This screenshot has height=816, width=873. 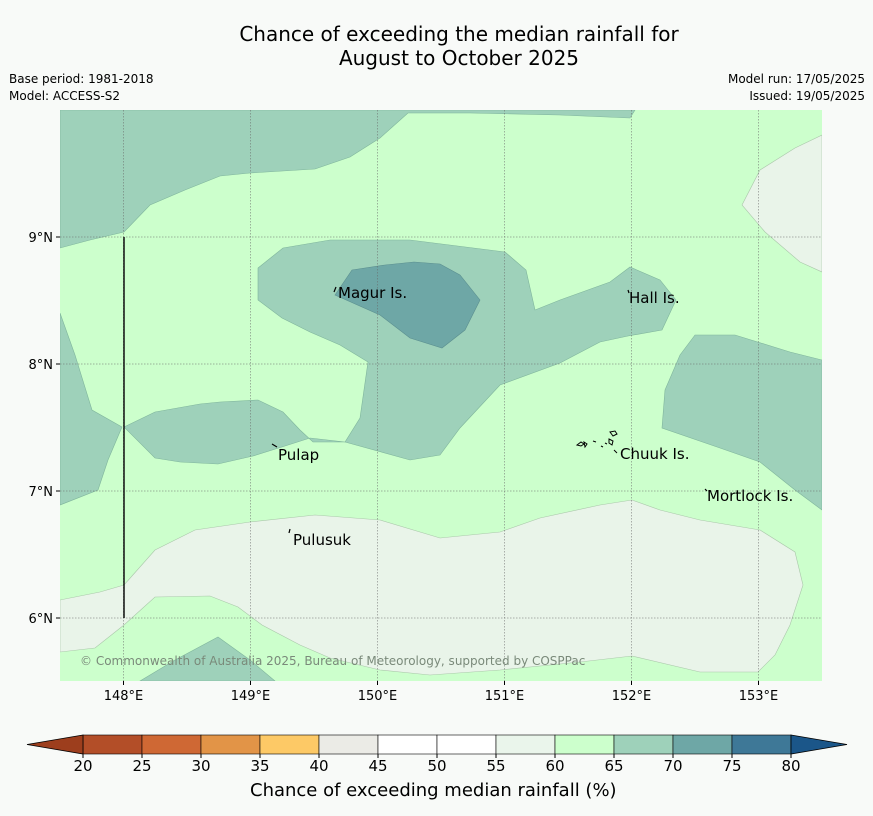 I want to click on issued-date: Issued: 19/05/2025, so click(x=807, y=96).